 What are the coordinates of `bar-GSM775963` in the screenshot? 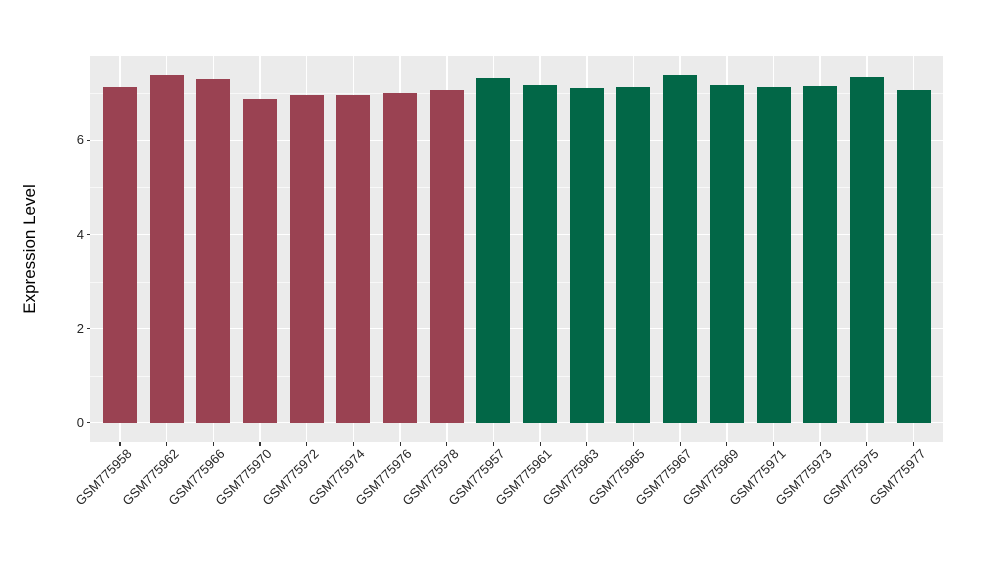 It's located at (586, 255).